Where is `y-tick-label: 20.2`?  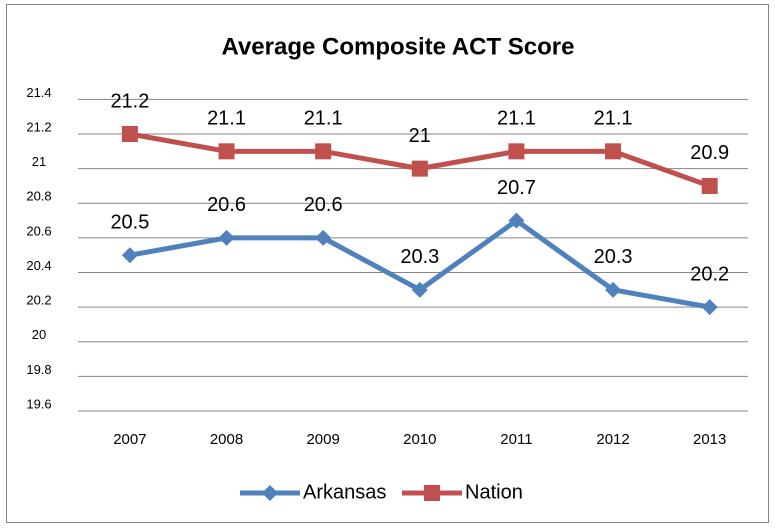 y-tick-label: 20.2 is located at coordinates (38, 300).